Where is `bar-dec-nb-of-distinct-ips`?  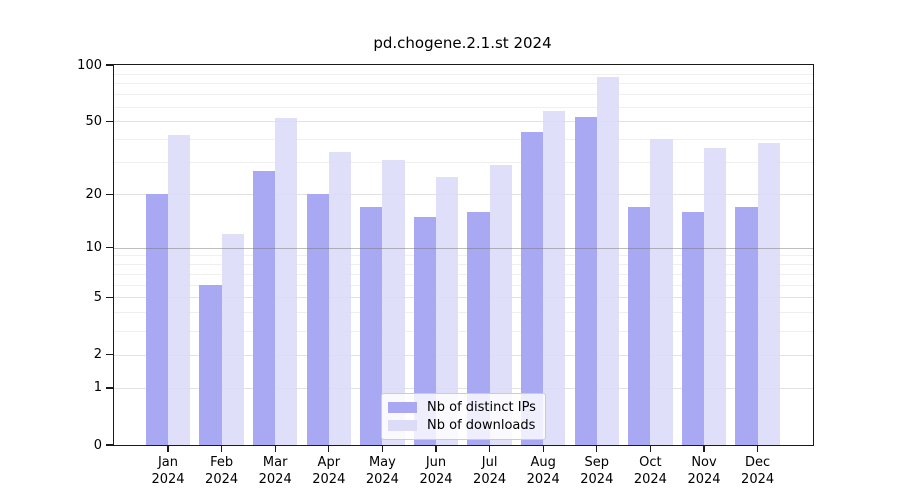
bar-dec-nb-of-distinct-ips is located at coordinates (746, 326).